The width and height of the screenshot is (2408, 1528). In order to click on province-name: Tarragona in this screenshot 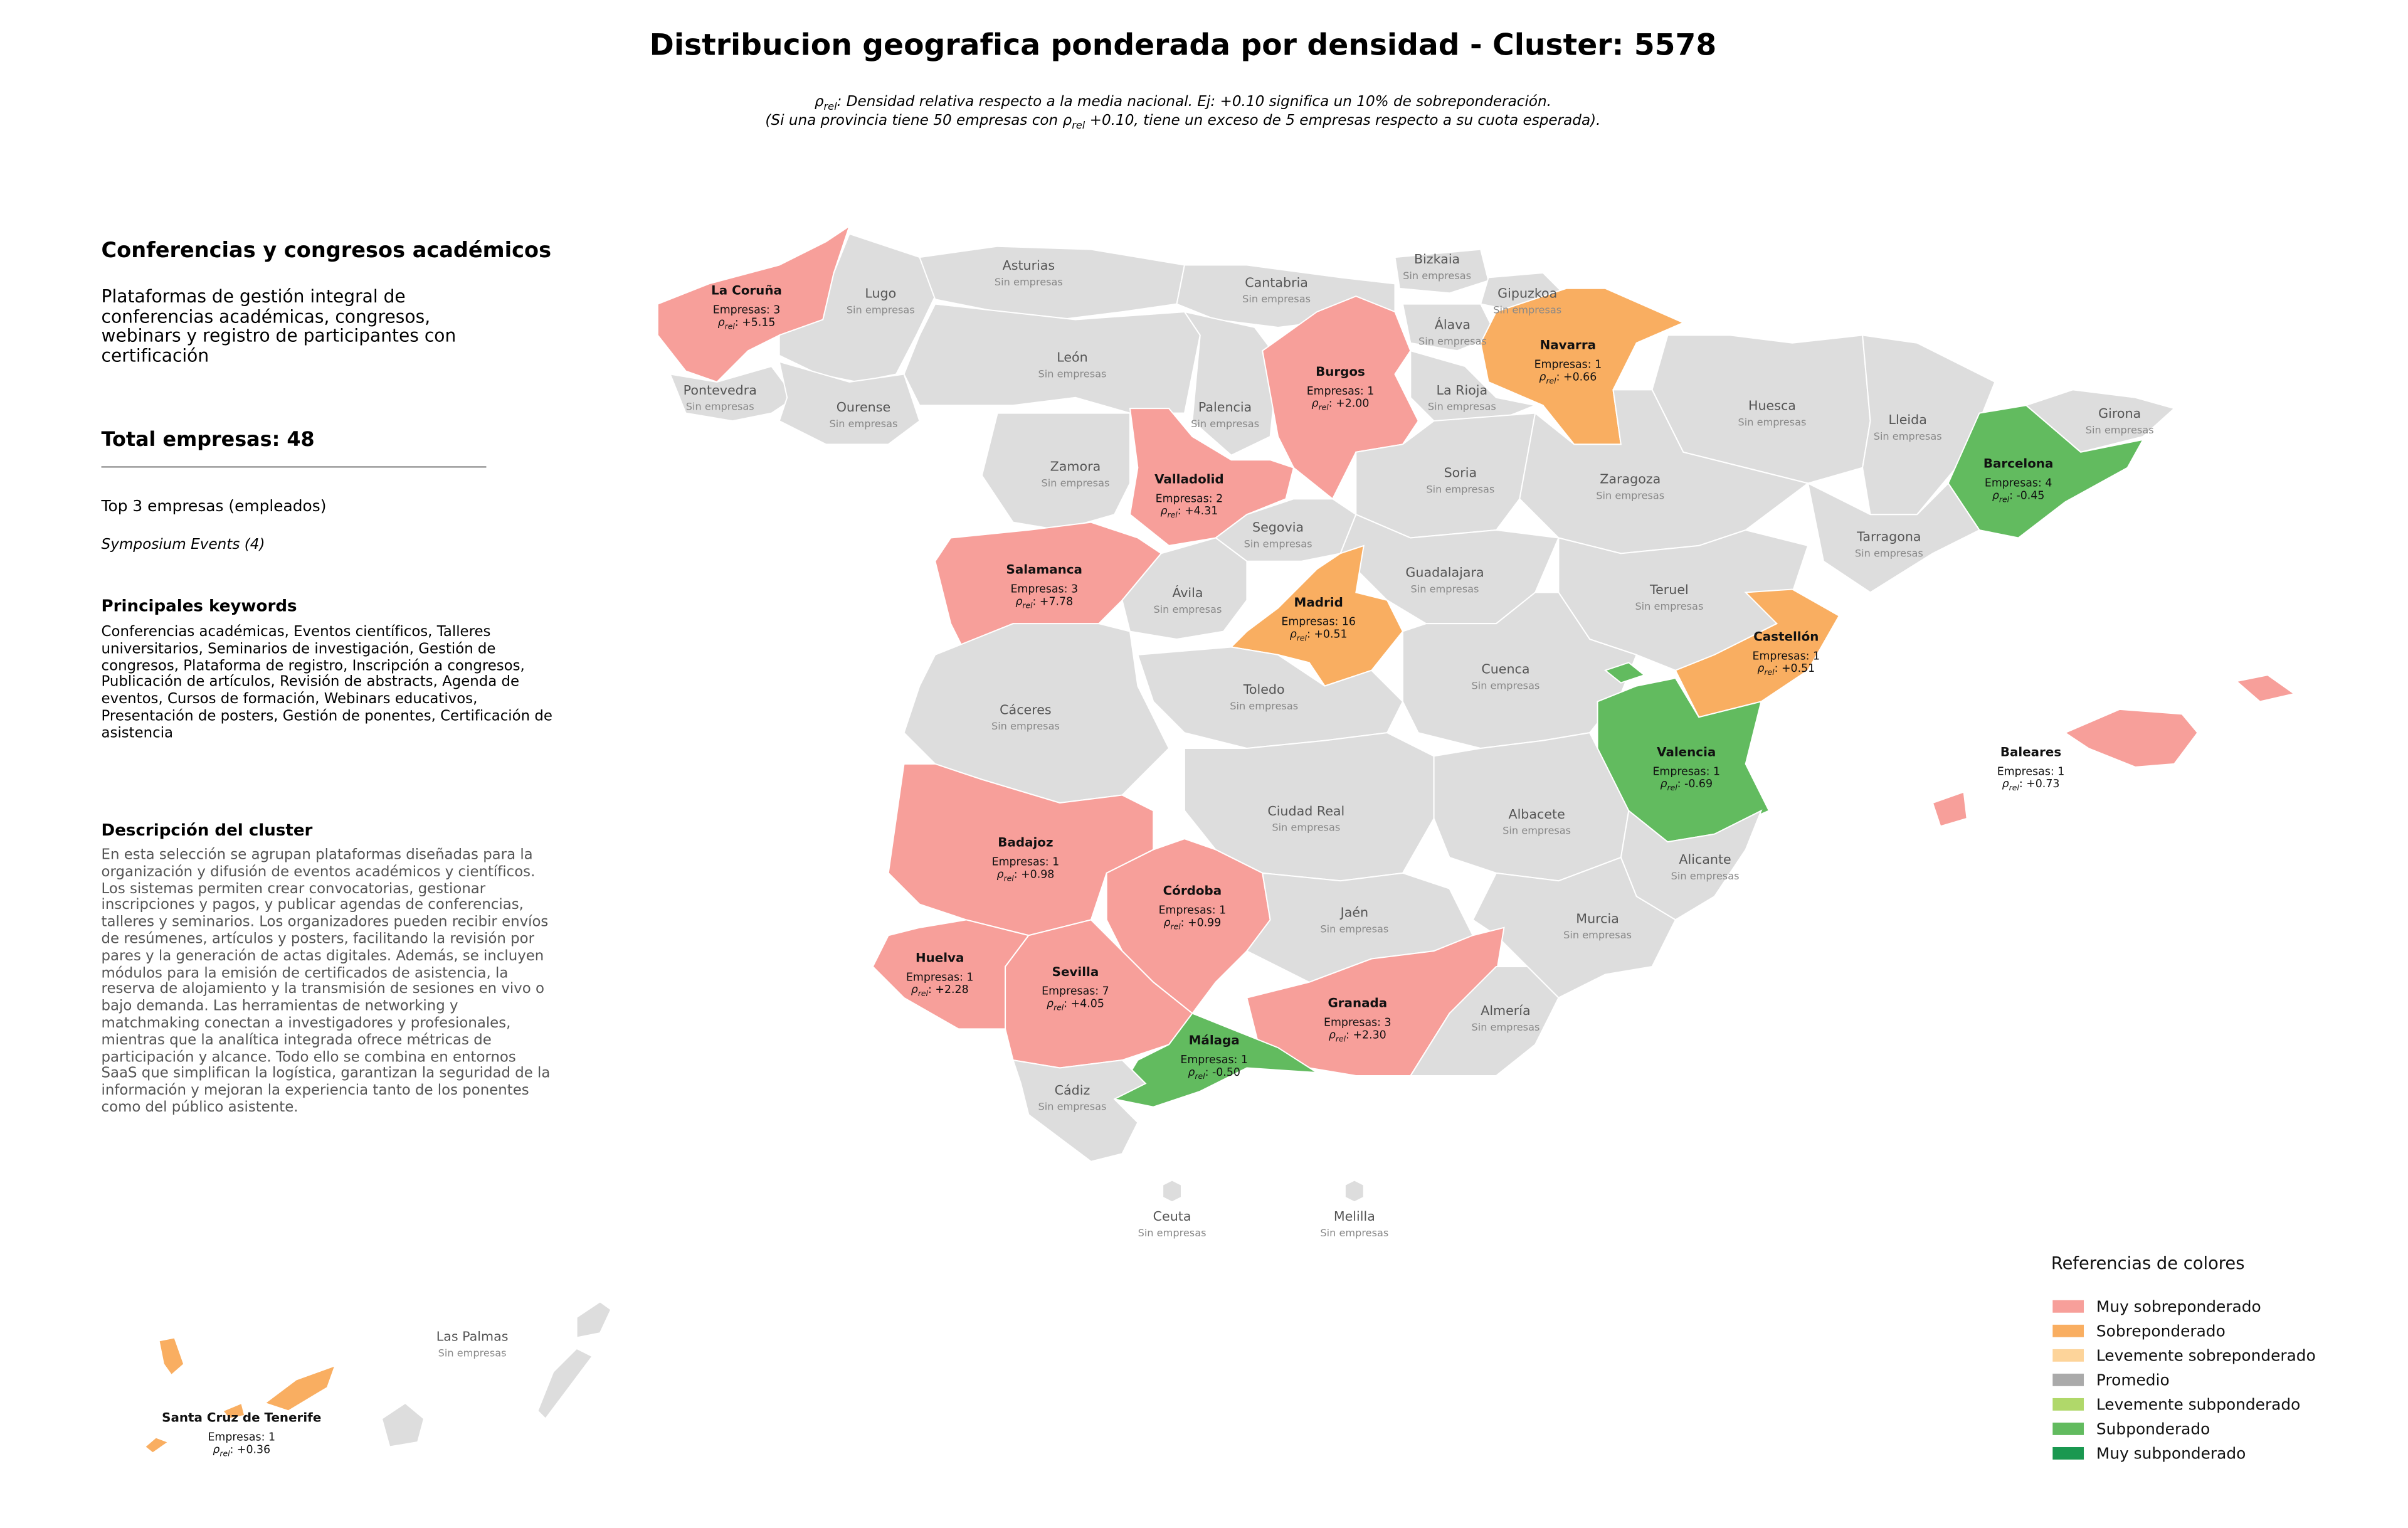, I will do `click(1888, 536)`.